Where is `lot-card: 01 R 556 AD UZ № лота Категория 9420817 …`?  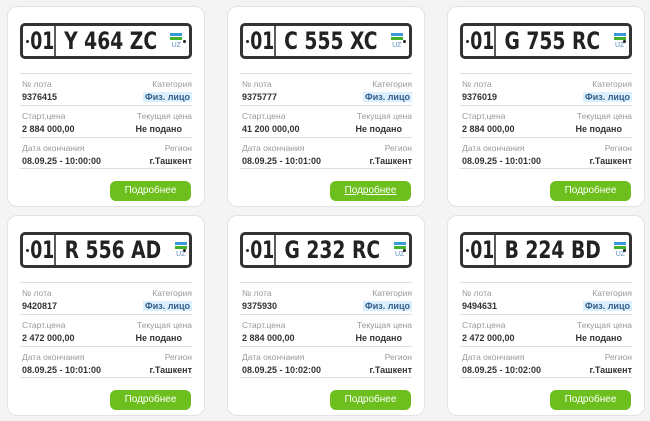 lot-card: 01 R 556 AD UZ № лота Категория 9420817 … is located at coordinates (106, 315).